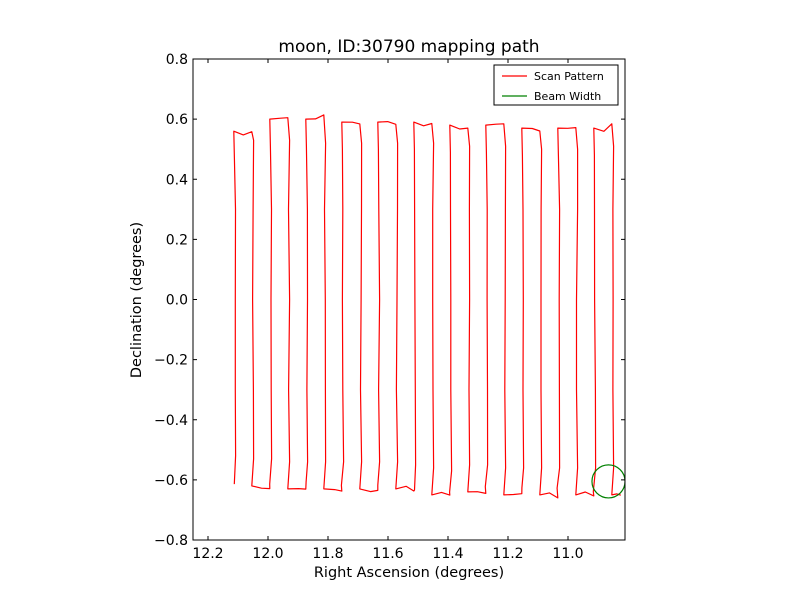 The width and height of the screenshot is (800, 600). I want to click on legend-label-scan-pattern: Scan Pattern, so click(569, 76).